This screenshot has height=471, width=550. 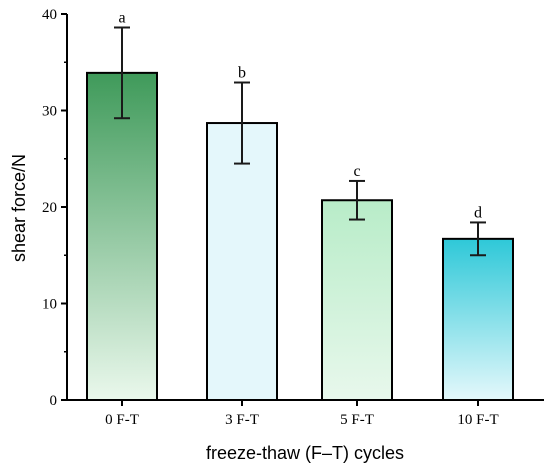 What do you see at coordinates (19, 208) in the screenshot?
I see `y-axis-title: shear force/N` at bounding box center [19, 208].